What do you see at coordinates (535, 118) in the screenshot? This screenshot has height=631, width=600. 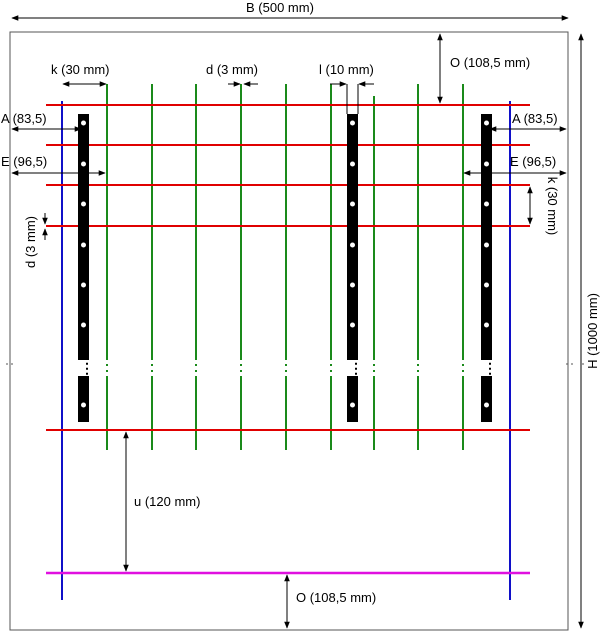 I see `label-a-right: A (83,5)` at bounding box center [535, 118].